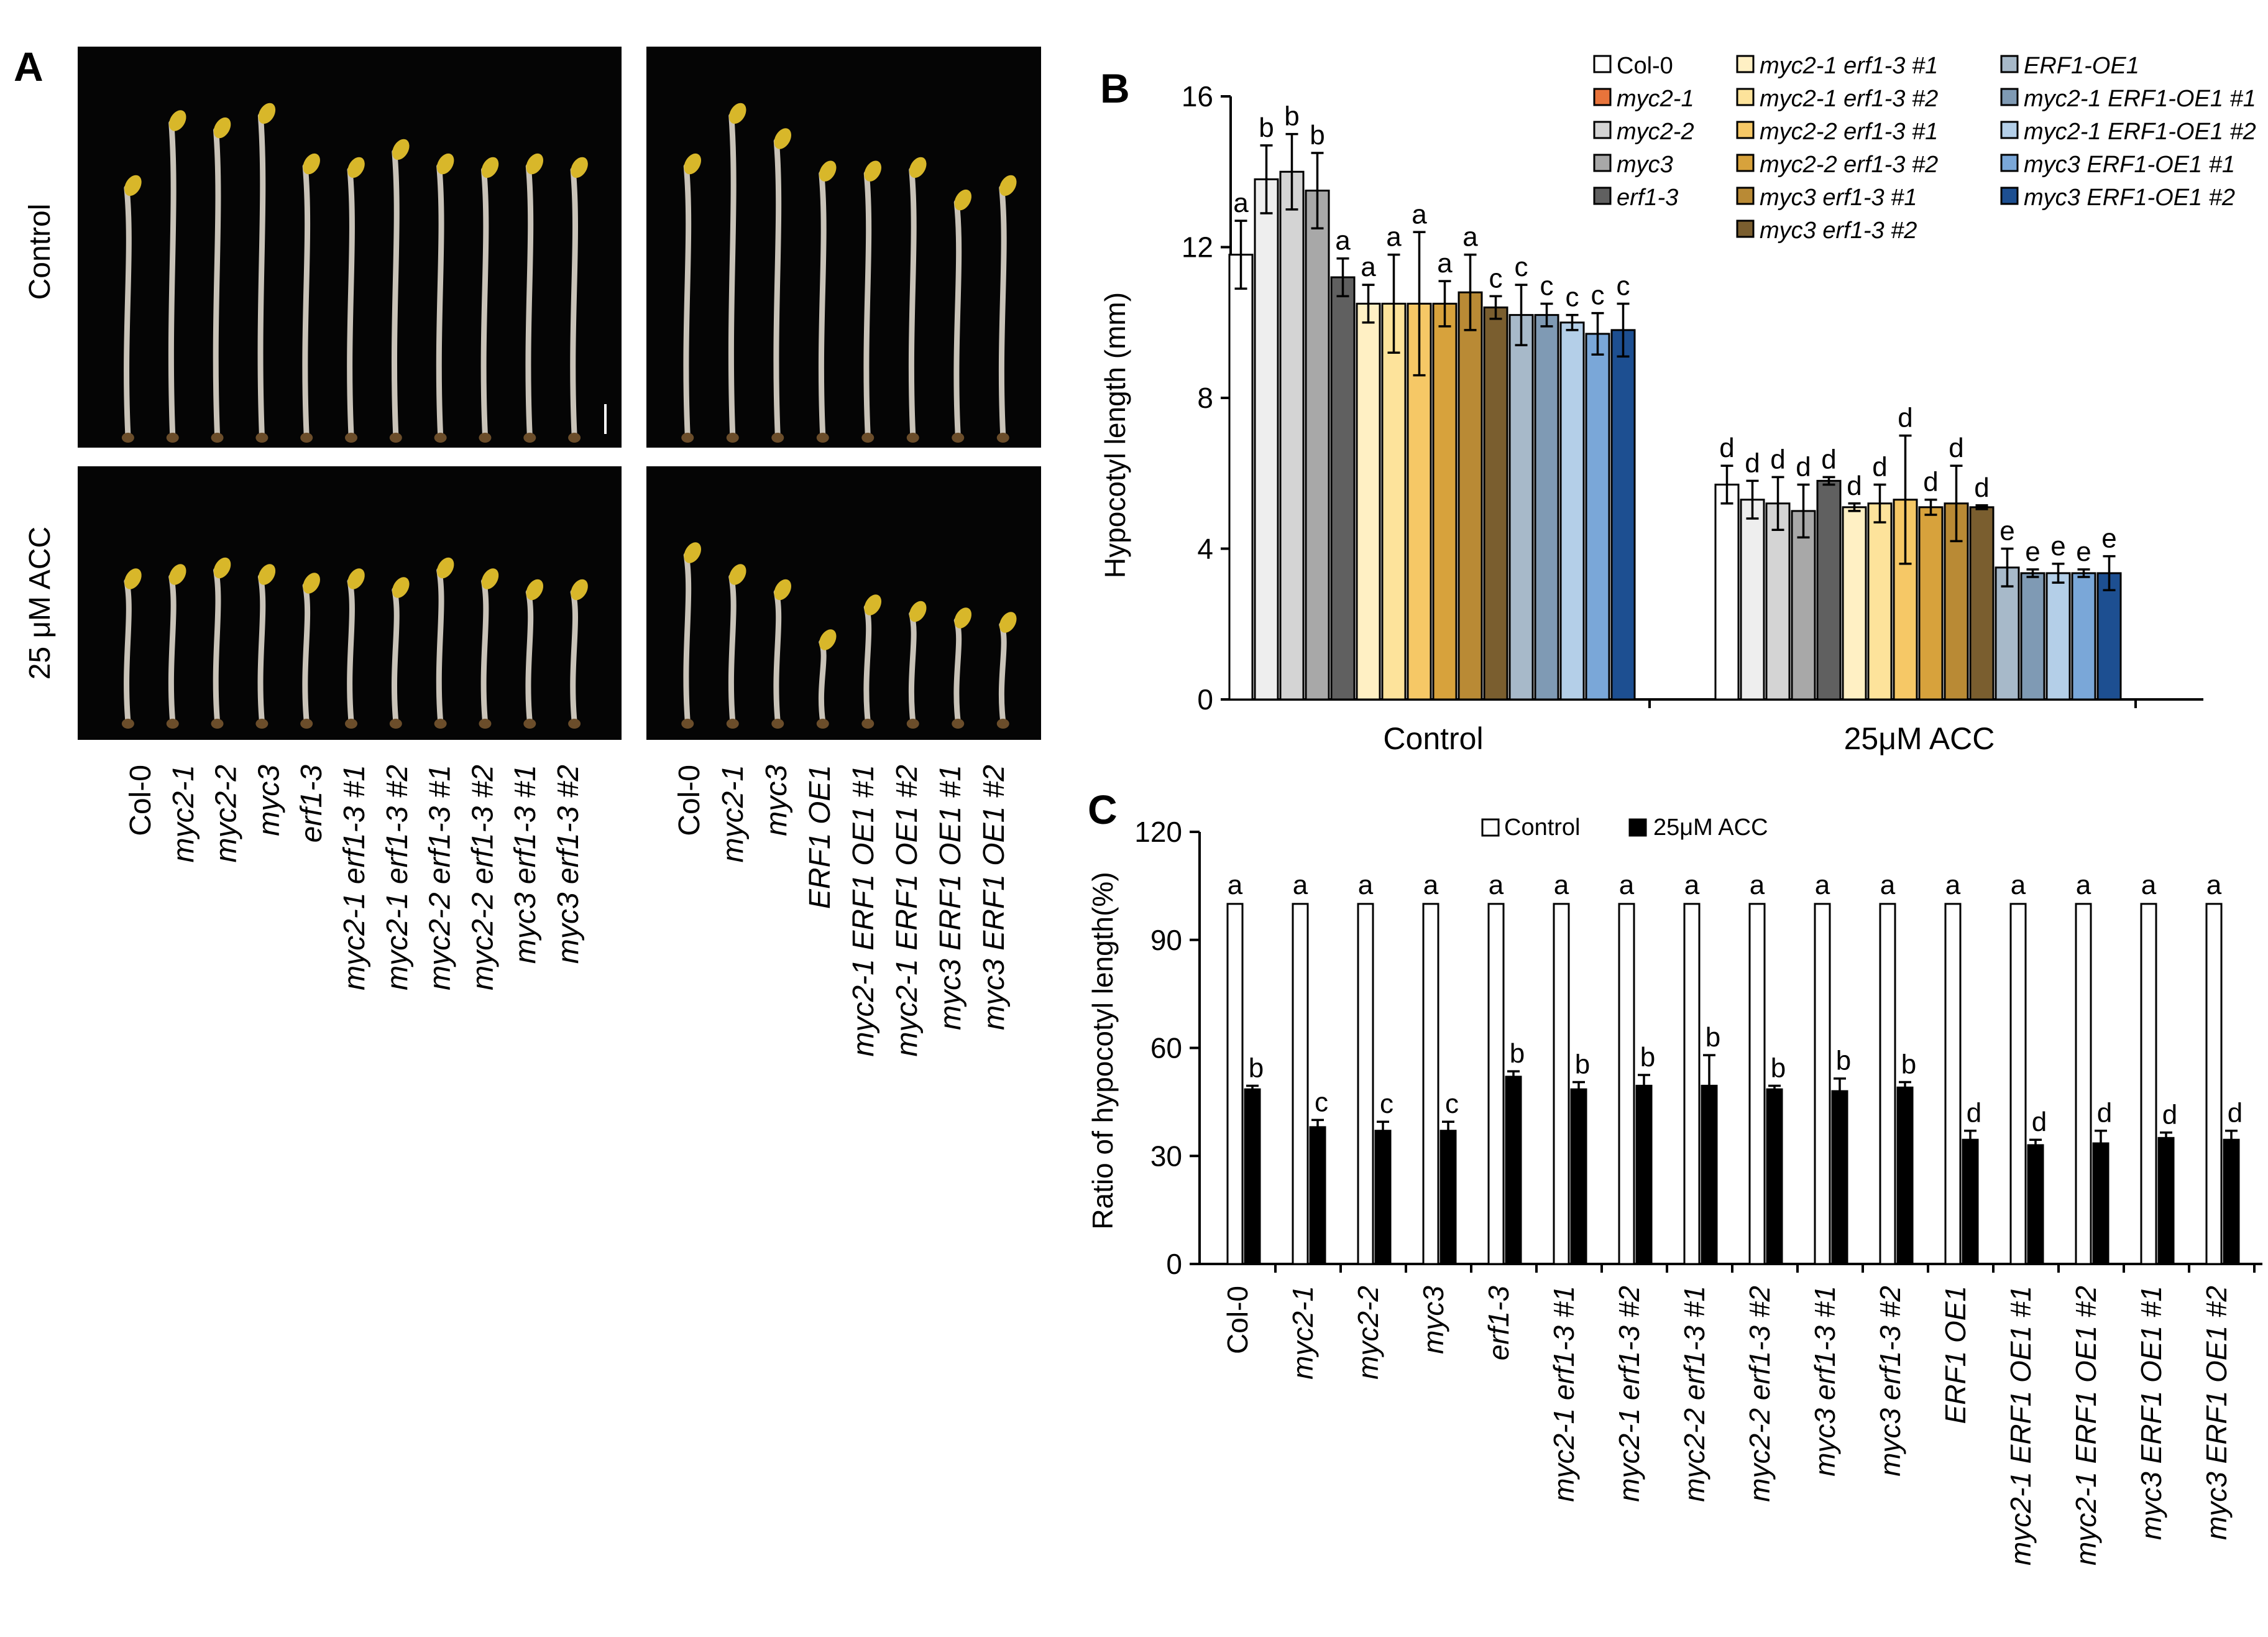 The image size is (2268, 1637). What do you see at coordinates (1368, 1333) in the screenshot?
I see `chart-c-x-label-myc2-2: myc2-2` at bounding box center [1368, 1333].